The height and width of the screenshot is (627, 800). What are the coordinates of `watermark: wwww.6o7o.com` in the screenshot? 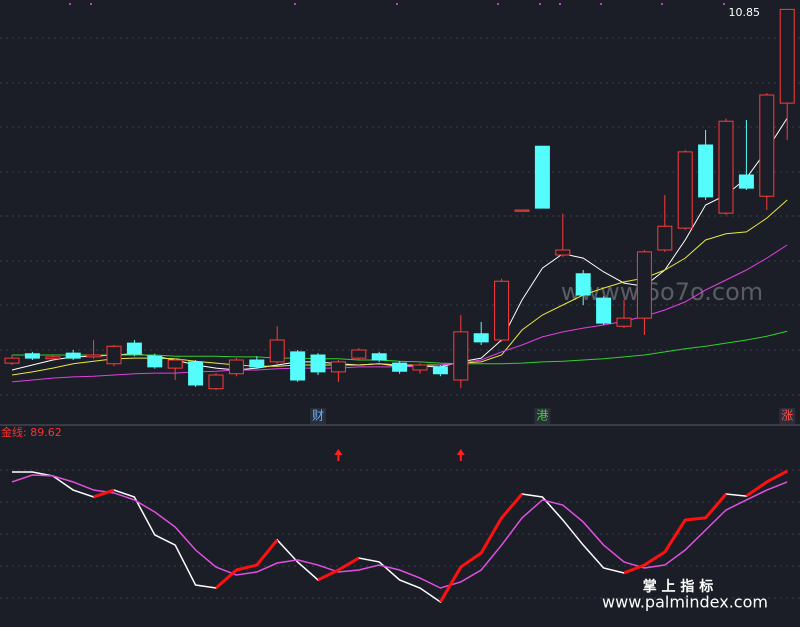 It's located at (662, 292).